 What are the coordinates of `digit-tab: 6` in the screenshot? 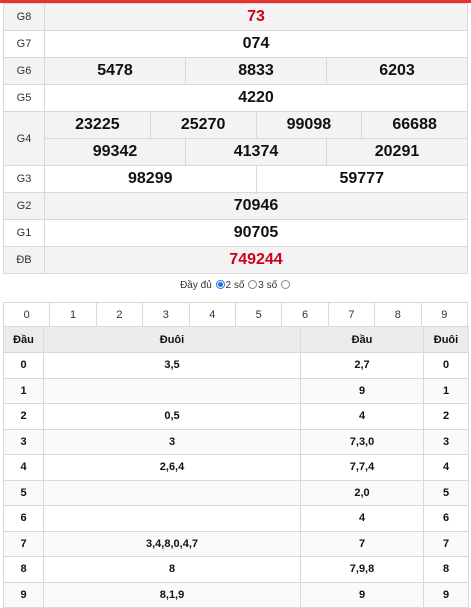 It's located at (305, 315).